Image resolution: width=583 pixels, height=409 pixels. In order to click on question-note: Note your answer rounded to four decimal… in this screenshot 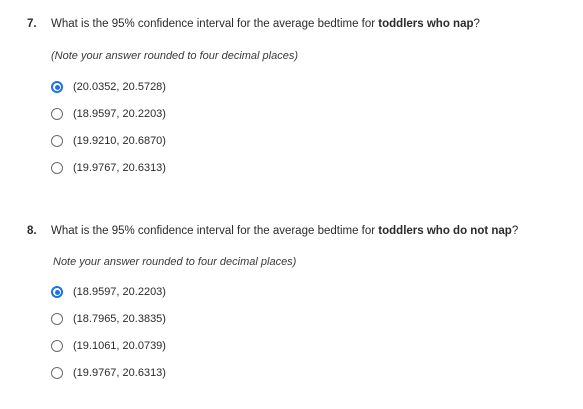, I will do `click(175, 262)`.